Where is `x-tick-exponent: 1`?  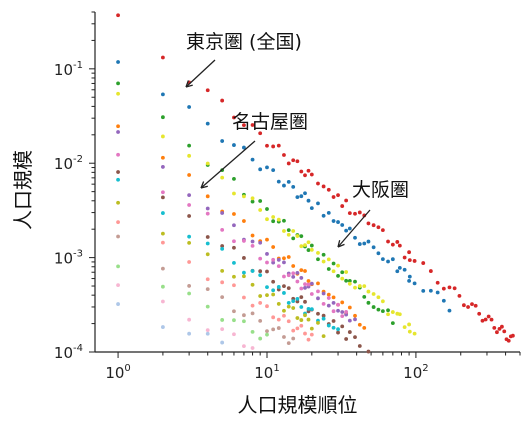 x-tick-exponent: 1 is located at coordinates (276, 368).